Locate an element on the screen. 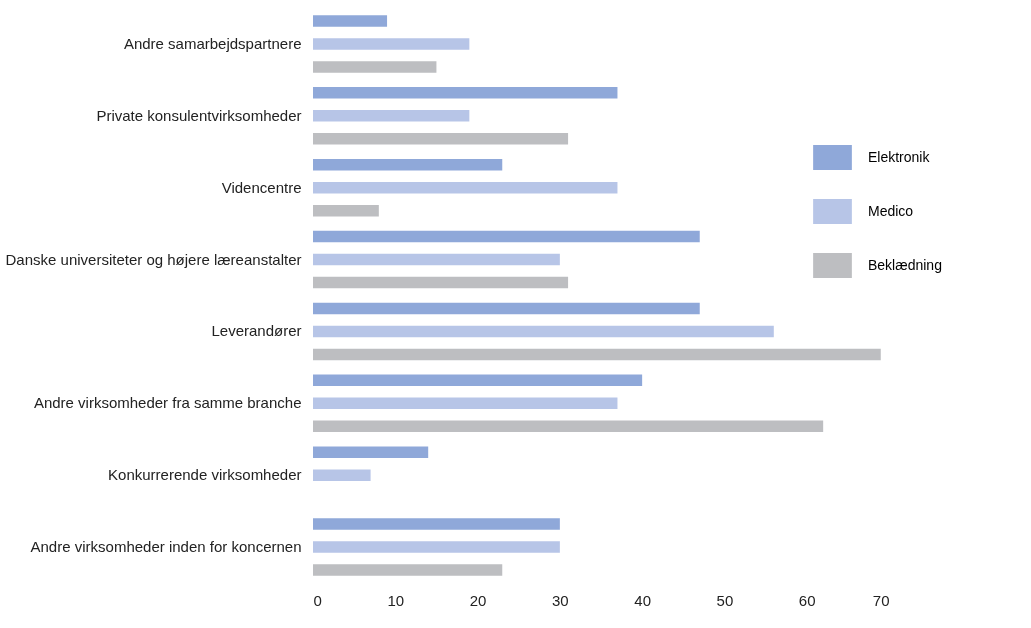  x-tick-label: 30 is located at coordinates (560, 600).